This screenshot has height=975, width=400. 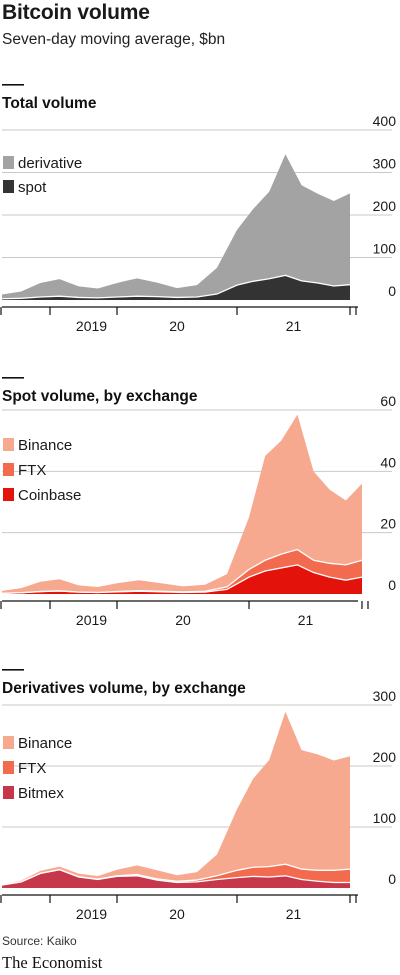 What do you see at coordinates (176, 226) in the screenshot?
I see `area-derivative` at bounding box center [176, 226].